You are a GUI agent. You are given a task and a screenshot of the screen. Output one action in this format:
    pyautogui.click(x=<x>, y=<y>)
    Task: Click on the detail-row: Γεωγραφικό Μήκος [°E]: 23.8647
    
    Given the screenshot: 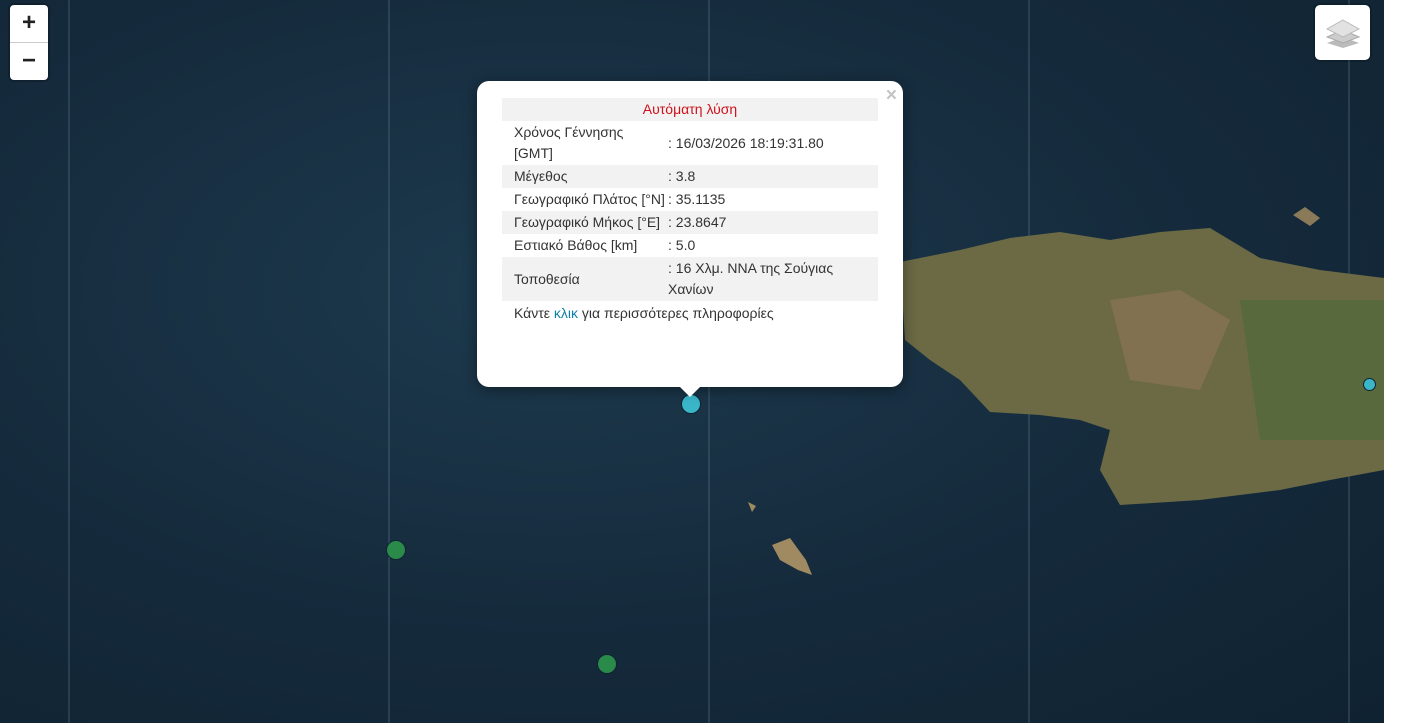 What is the action you would take?
    pyautogui.click(x=690, y=222)
    